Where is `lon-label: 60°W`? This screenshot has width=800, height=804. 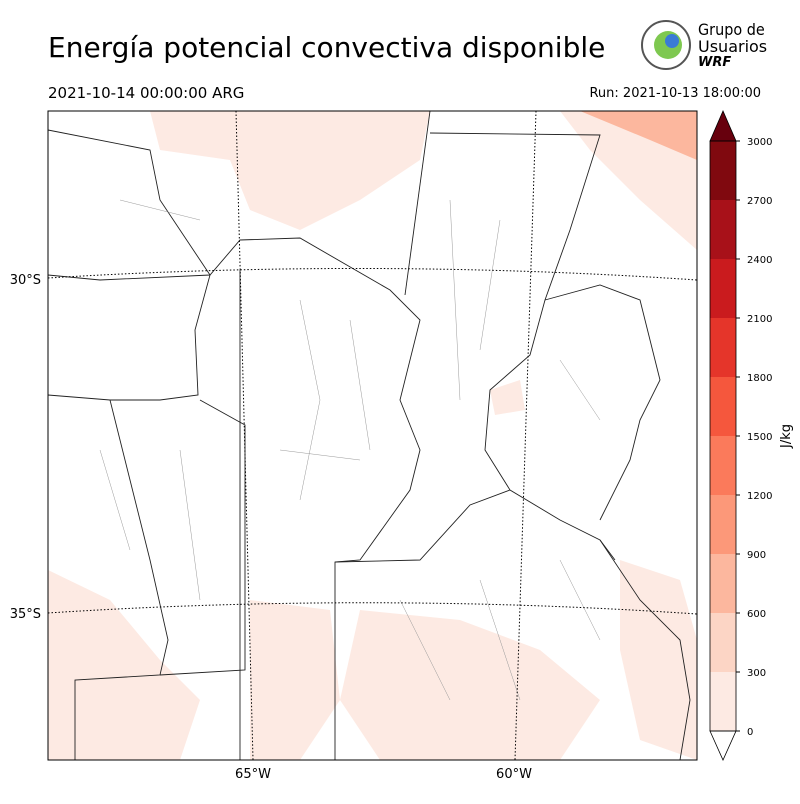 lon-label: 60°W is located at coordinates (514, 774).